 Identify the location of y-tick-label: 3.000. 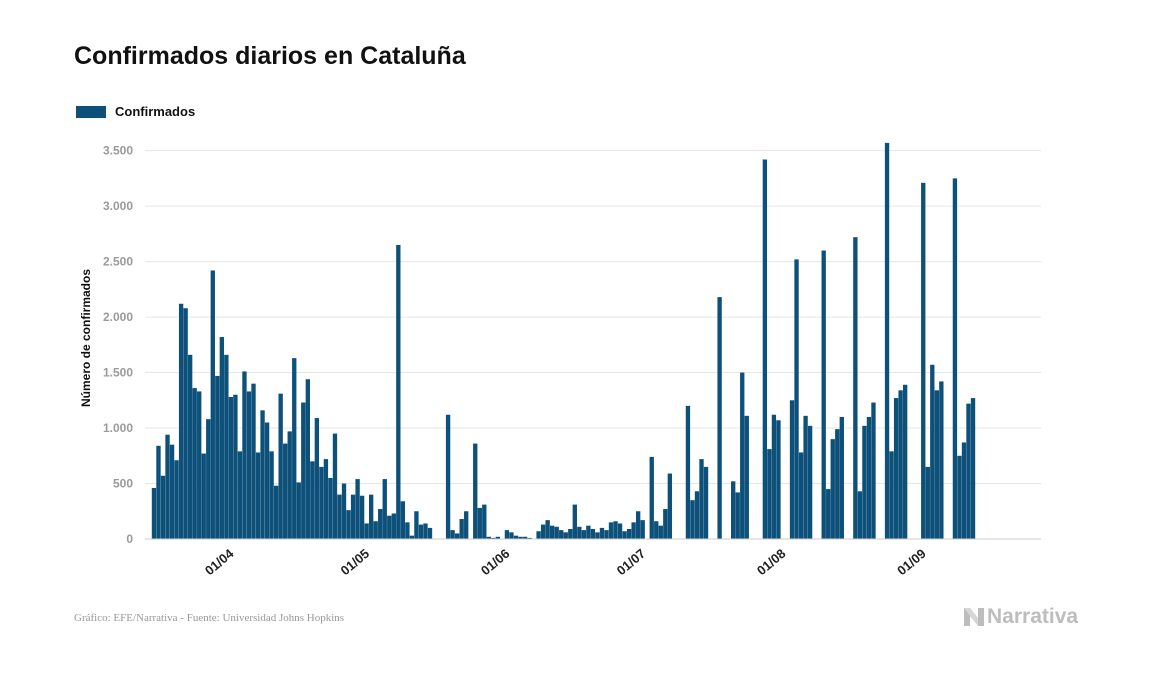
(118, 206).